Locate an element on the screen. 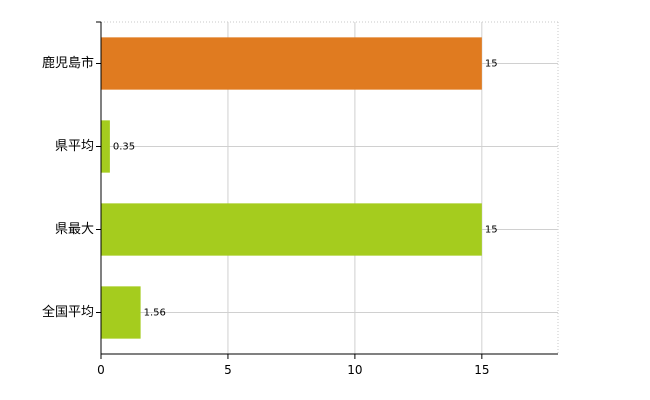 The height and width of the screenshot is (400, 650). data-label-1: 15 is located at coordinates (491, 64).